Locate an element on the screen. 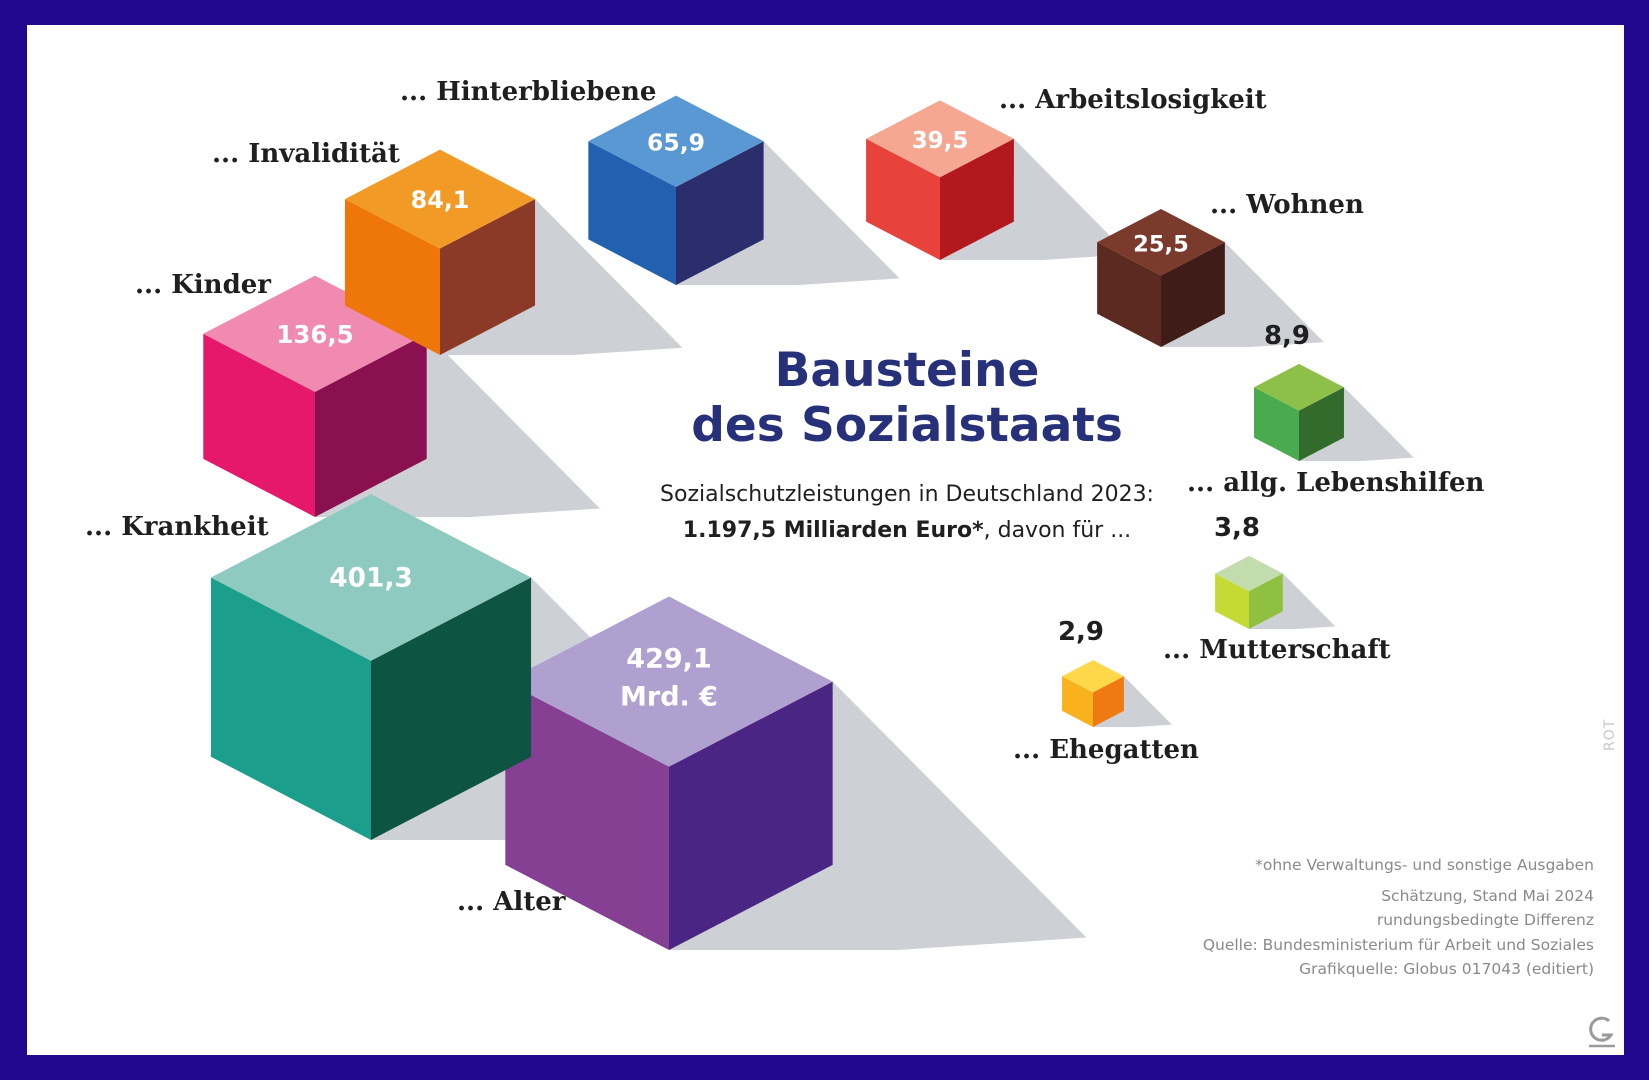 The height and width of the screenshot is (1080, 1649). cube-category-label: ... Hinterbliebene is located at coordinates (528, 92).